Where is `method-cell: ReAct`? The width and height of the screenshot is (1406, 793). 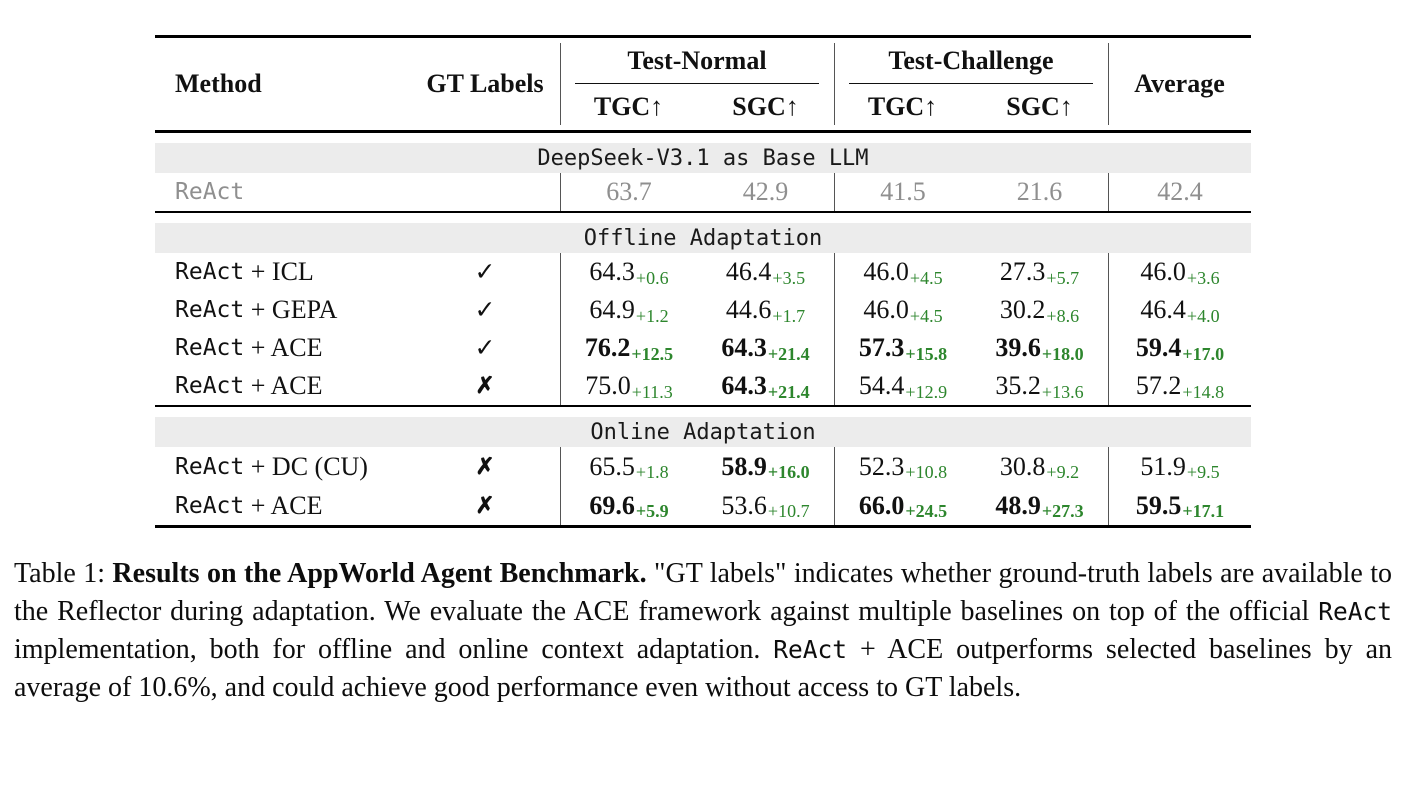 method-cell: ReAct is located at coordinates (282, 192).